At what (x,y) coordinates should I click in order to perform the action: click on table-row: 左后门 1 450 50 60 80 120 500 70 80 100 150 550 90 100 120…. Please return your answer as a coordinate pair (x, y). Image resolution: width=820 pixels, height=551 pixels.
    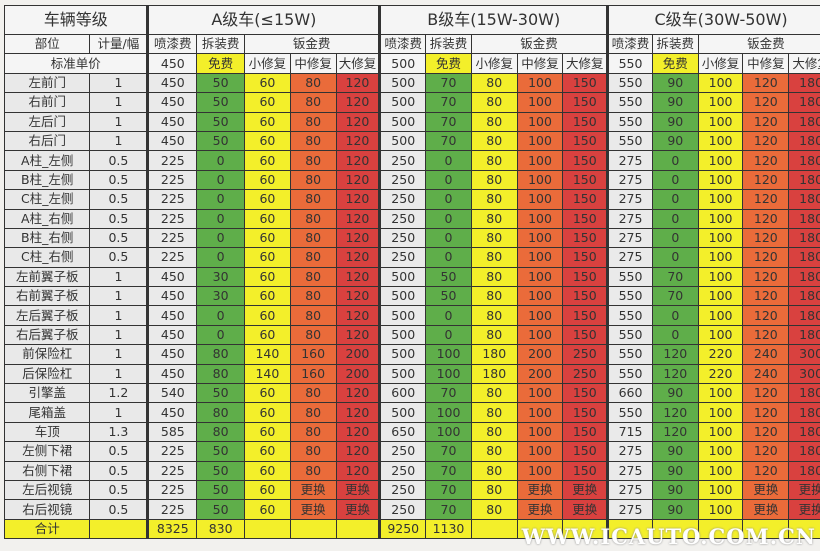
    Looking at the image, I should click on (411, 121).